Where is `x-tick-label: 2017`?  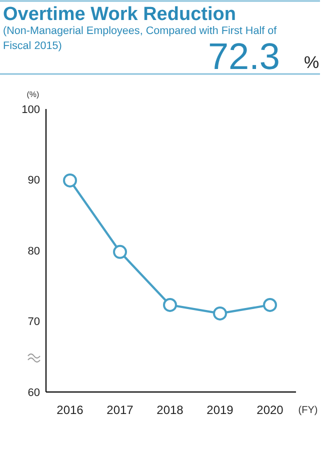 x-tick-label: 2017 is located at coordinates (120, 410).